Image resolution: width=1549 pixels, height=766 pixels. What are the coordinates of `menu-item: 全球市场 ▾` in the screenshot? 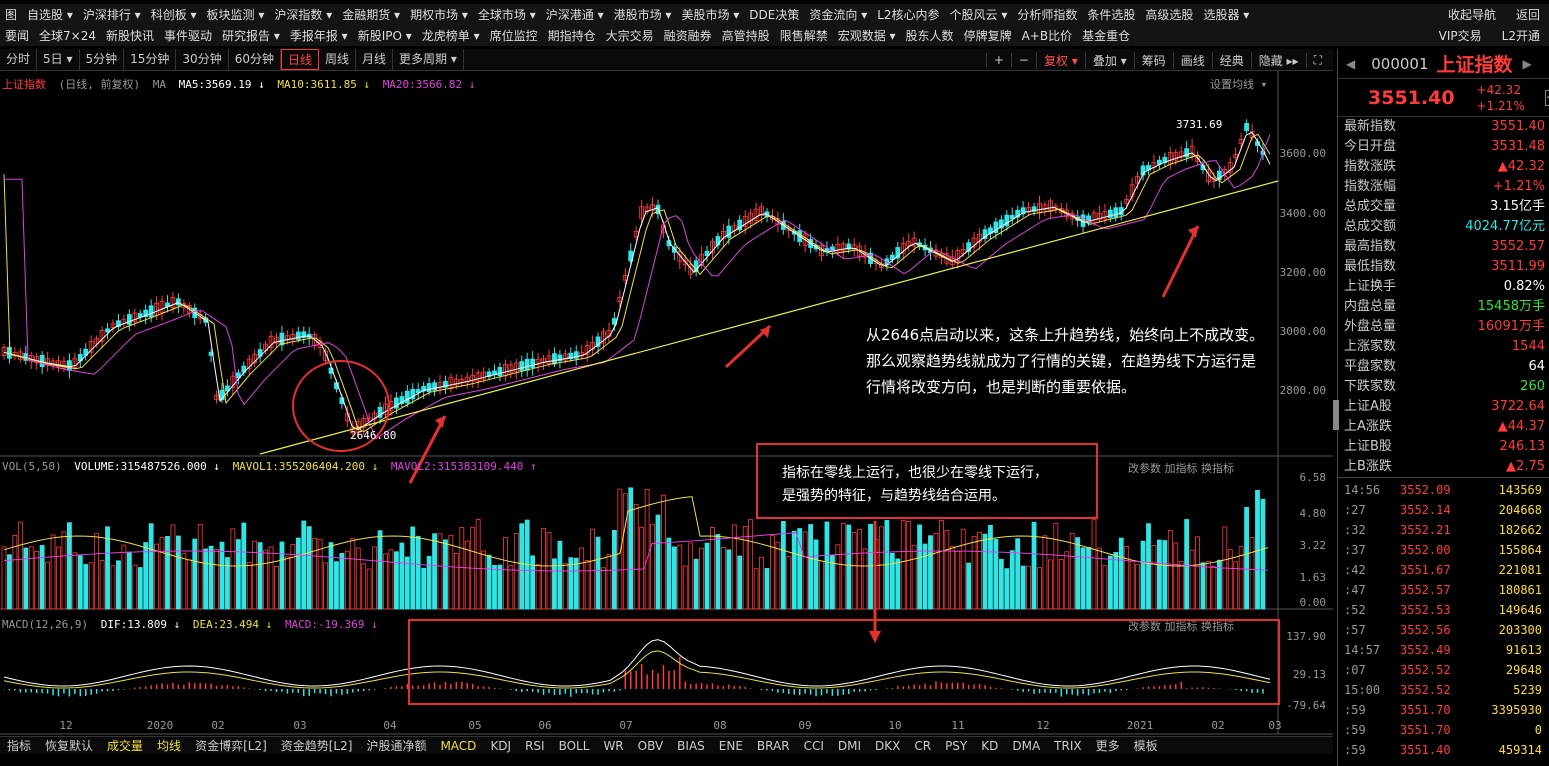 It's located at (506, 15).